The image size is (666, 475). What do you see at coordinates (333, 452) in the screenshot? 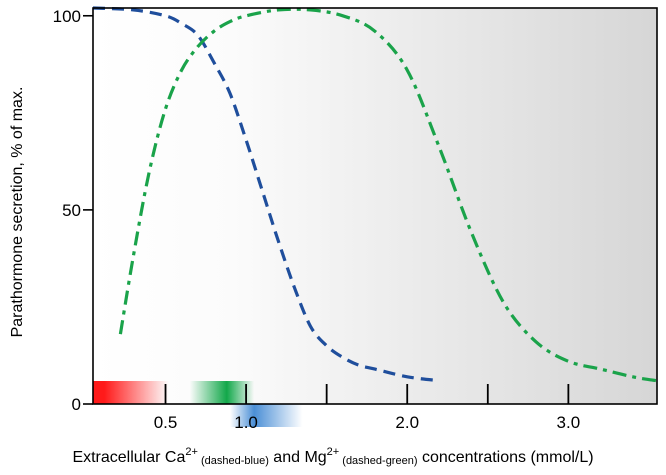
I see `x-axis-label-sup2: 2+` at bounding box center [333, 452].